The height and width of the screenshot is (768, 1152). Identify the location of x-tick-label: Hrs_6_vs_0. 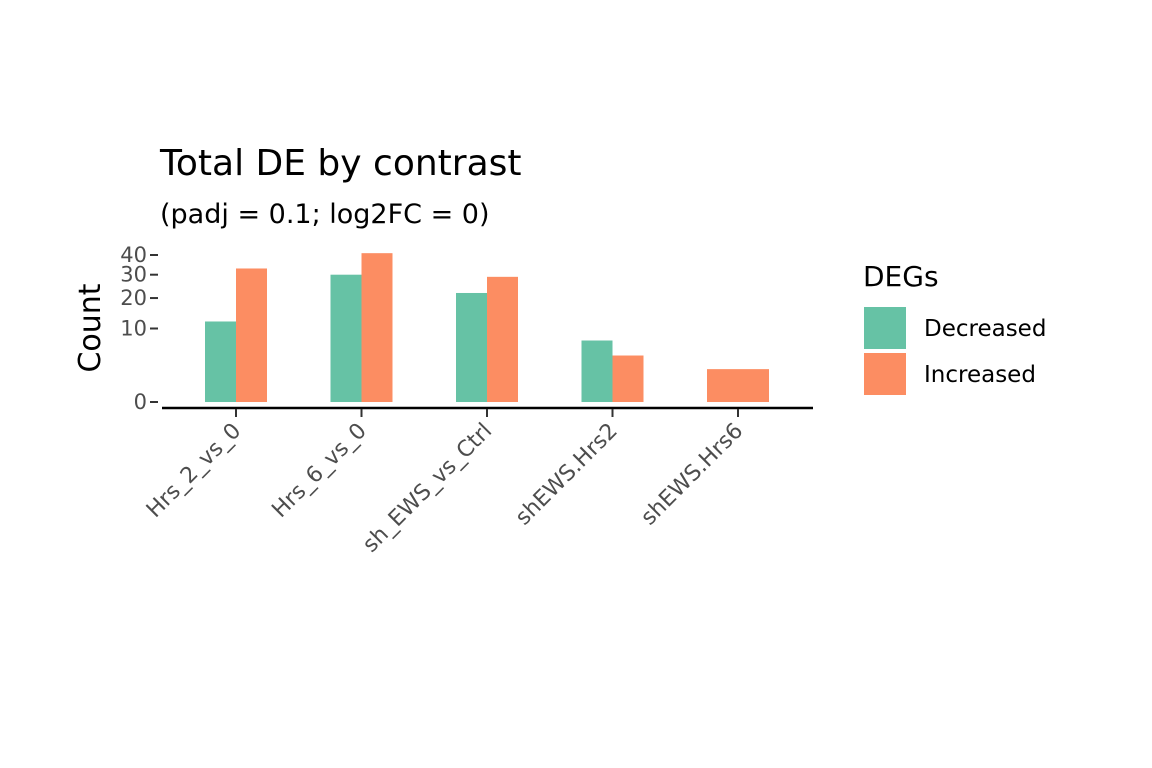
(319, 471).